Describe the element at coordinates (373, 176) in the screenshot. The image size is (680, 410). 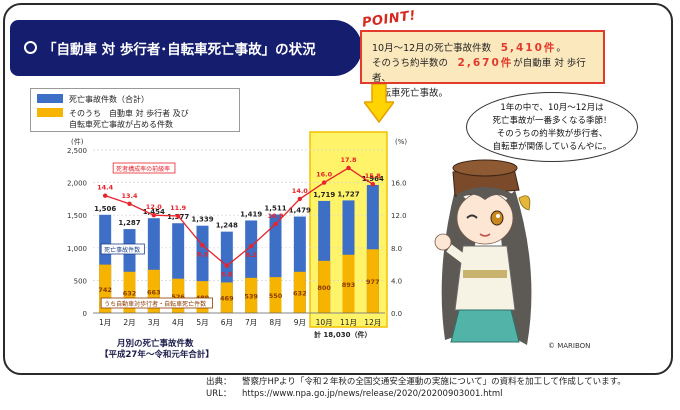
I see `ratio-value-label: 15.8` at that location.